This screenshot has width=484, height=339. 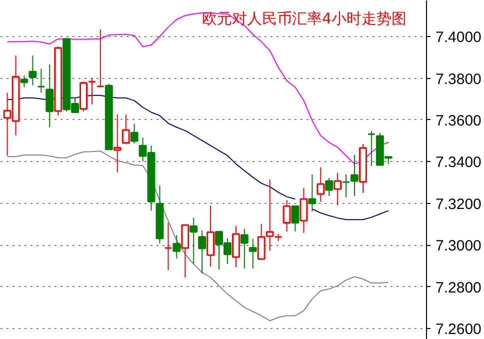 I want to click on y-tick-label: 7.3200, so click(x=459, y=204).